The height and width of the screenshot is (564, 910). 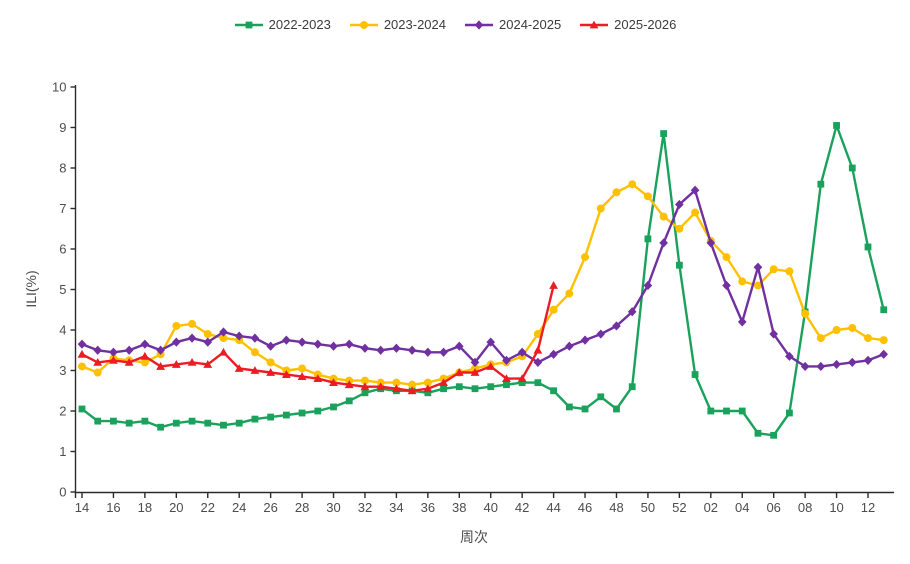 What do you see at coordinates (868, 507) in the screenshot?
I see `svg-text: 12` at bounding box center [868, 507].